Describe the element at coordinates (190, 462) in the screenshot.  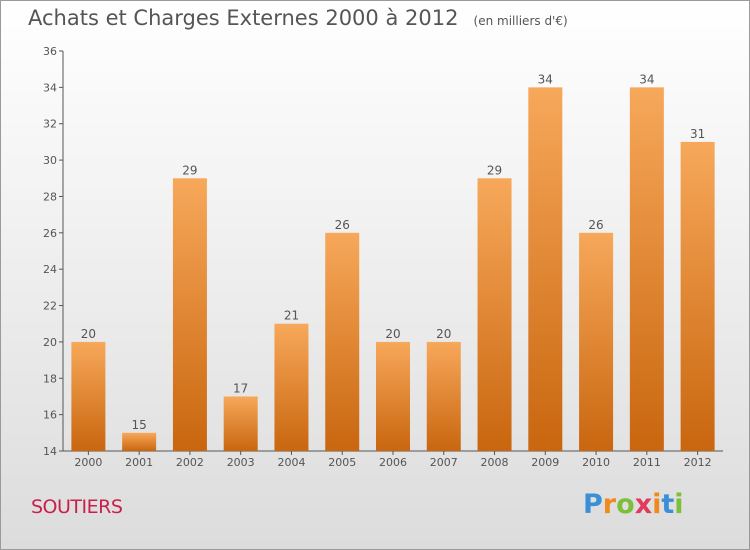
I see `x-tick-label: 2002` at that location.